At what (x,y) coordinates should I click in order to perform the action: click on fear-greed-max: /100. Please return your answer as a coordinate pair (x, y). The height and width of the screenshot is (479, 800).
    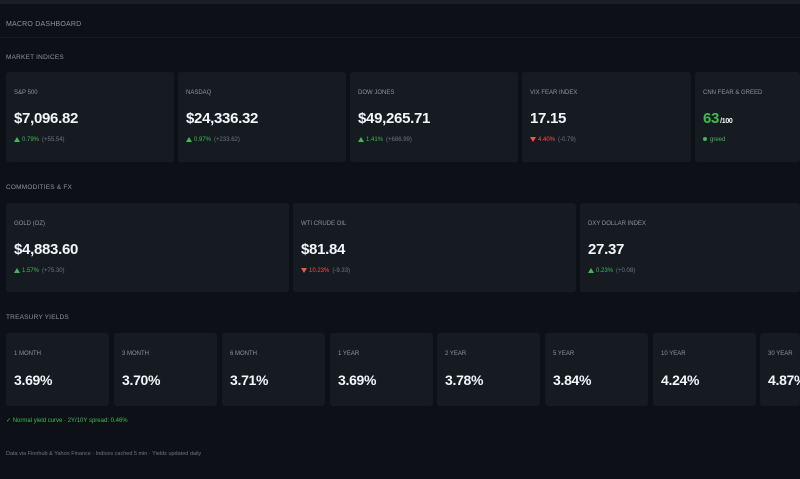
    Looking at the image, I should click on (726, 121).